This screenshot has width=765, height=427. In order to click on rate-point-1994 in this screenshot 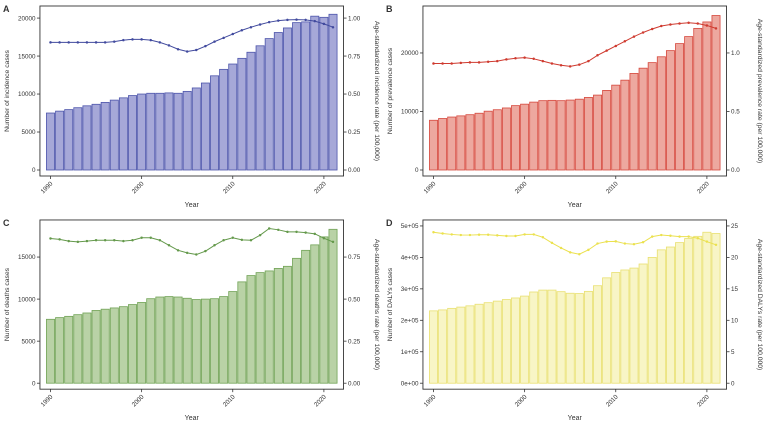, I will do `click(469, 62)`.